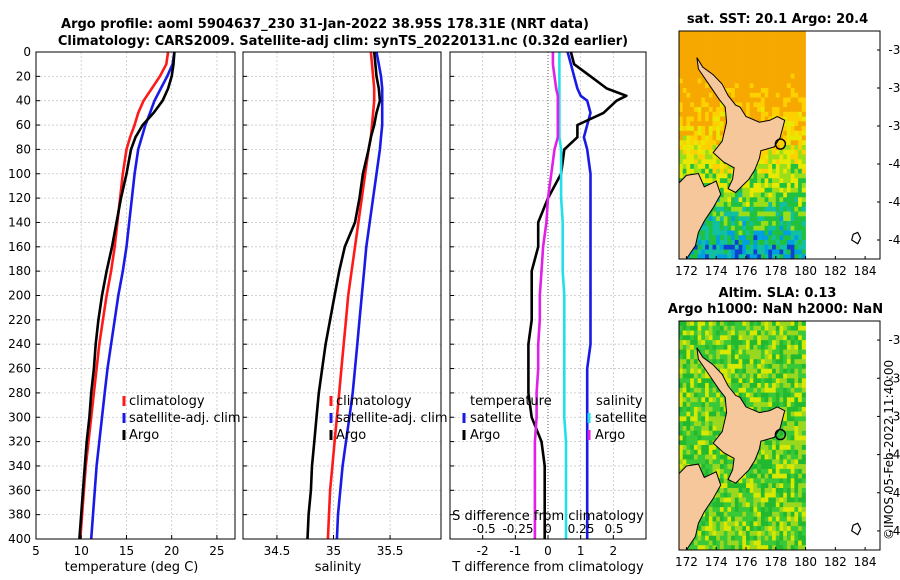  Describe the element at coordinates (27, 52) in the screenshot. I see `y-tick-label: 0` at that location.